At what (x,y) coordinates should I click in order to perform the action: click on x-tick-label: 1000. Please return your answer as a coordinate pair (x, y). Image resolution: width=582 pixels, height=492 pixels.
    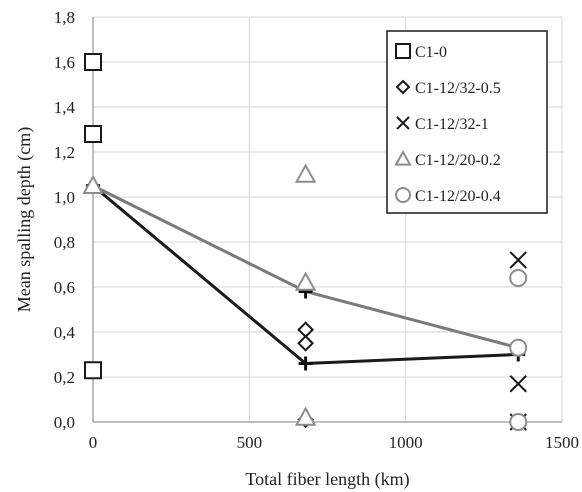
    Looking at the image, I should click on (406, 442).